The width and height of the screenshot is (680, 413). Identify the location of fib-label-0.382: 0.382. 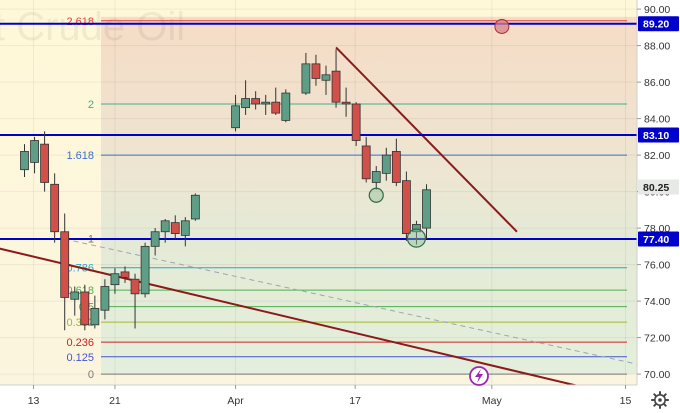
(80, 323).